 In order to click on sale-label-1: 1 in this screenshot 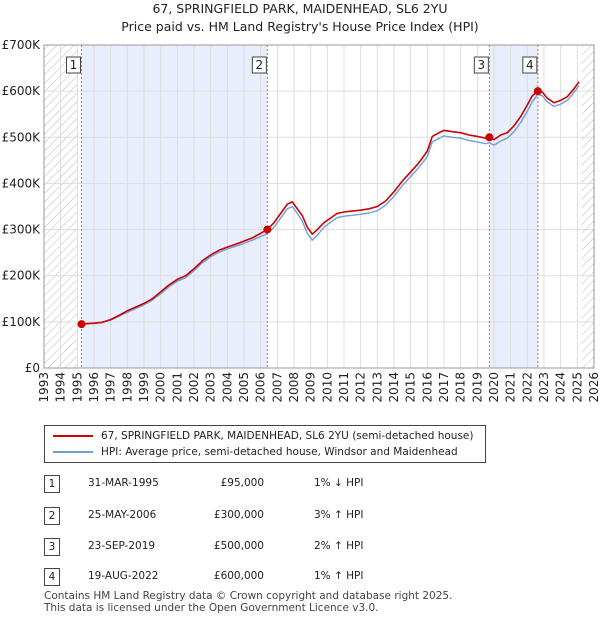, I will do `click(74, 65)`.